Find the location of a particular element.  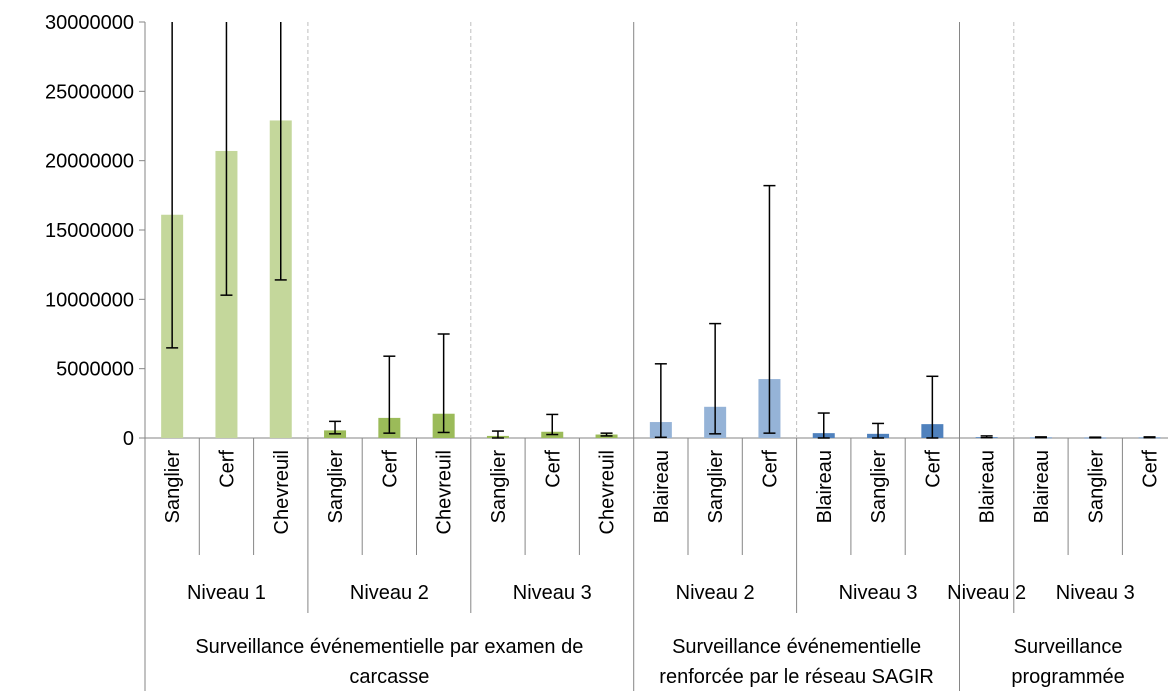

y-tick-label: 30000000 is located at coordinates (89, 23).